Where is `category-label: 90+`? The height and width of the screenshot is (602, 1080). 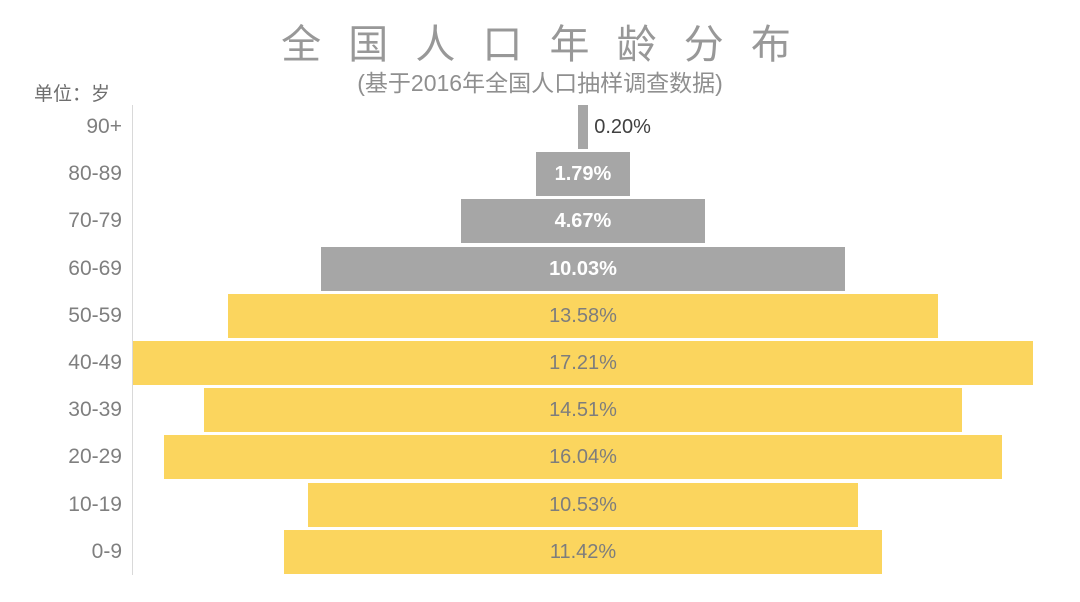
category-label: 90+ is located at coordinates (104, 126).